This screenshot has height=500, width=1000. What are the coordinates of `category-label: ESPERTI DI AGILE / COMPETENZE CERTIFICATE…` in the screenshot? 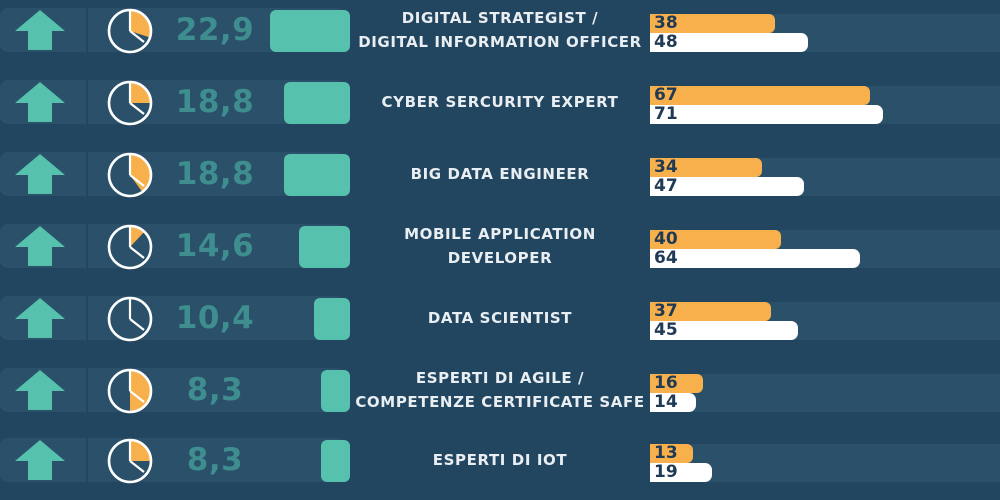 It's located at (500, 390).